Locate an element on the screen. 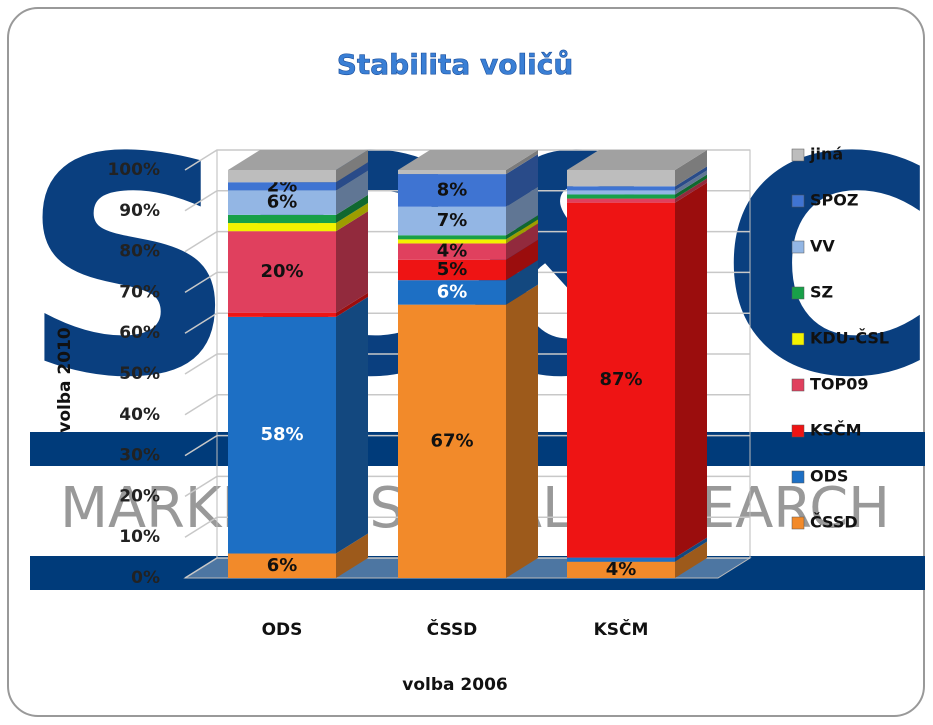 This screenshot has height=725, width=933. legend-label: TOP09 is located at coordinates (839, 384).